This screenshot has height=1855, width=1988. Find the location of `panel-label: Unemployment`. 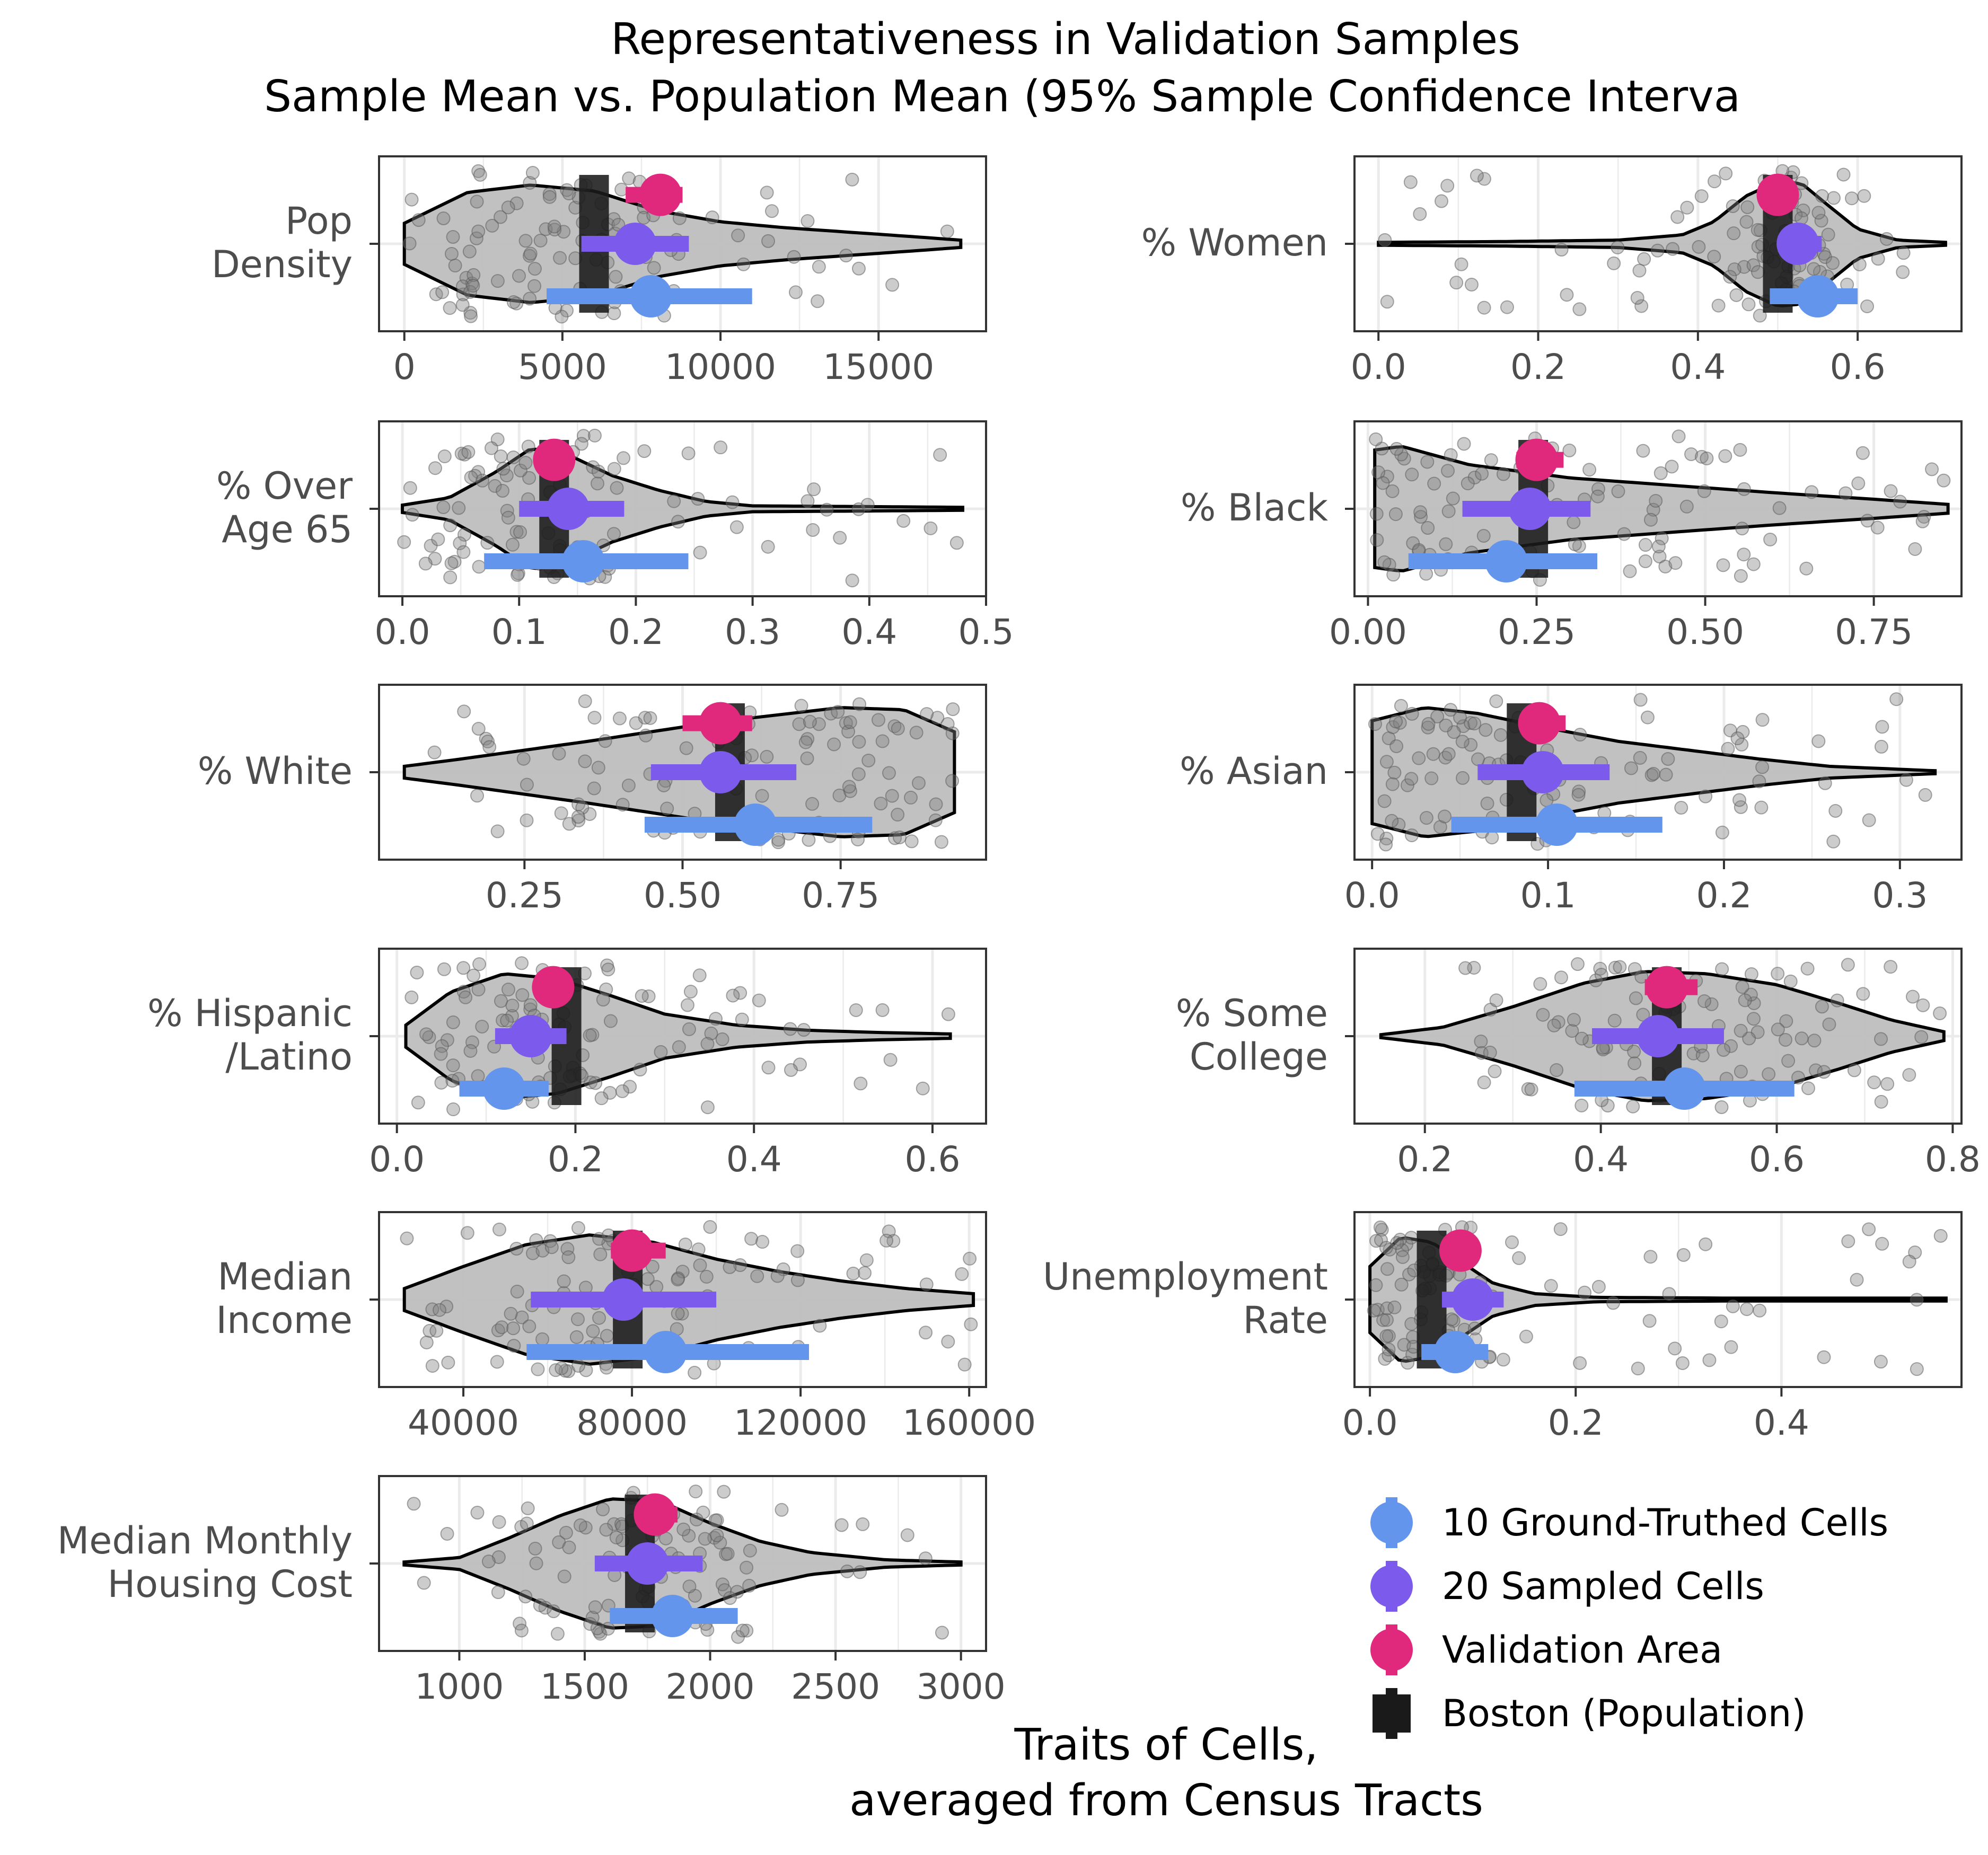

panel-label: Unemployment is located at coordinates (1186, 1276).